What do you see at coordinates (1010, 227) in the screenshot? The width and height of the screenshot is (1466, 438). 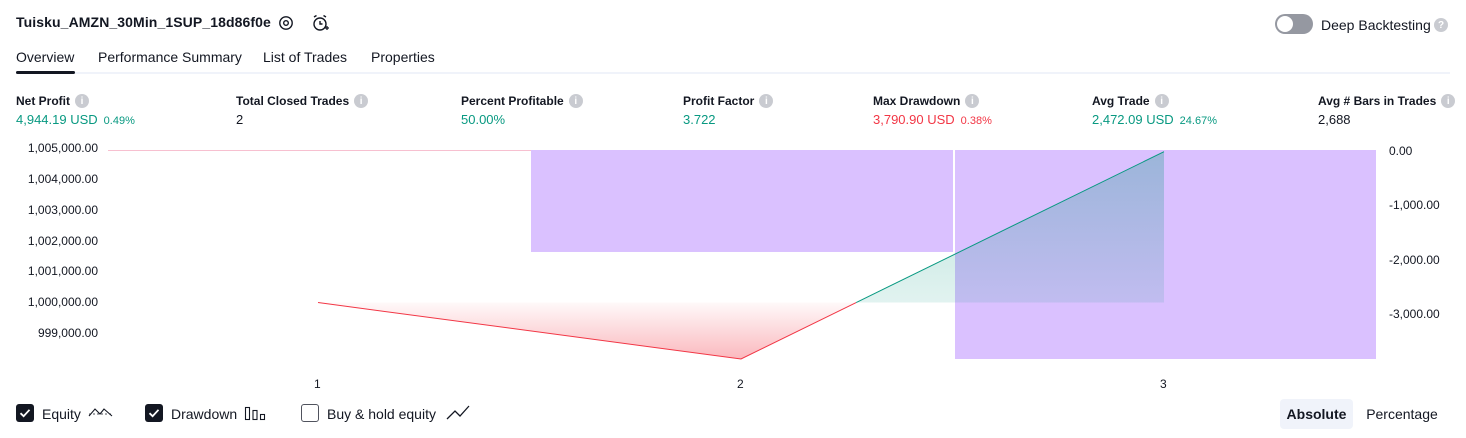 I see `equity-line-gain` at bounding box center [1010, 227].